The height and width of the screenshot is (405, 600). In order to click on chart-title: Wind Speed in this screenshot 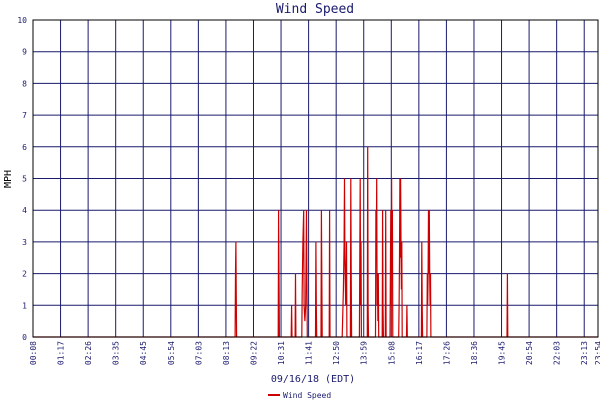, I will do `click(315, 9)`.